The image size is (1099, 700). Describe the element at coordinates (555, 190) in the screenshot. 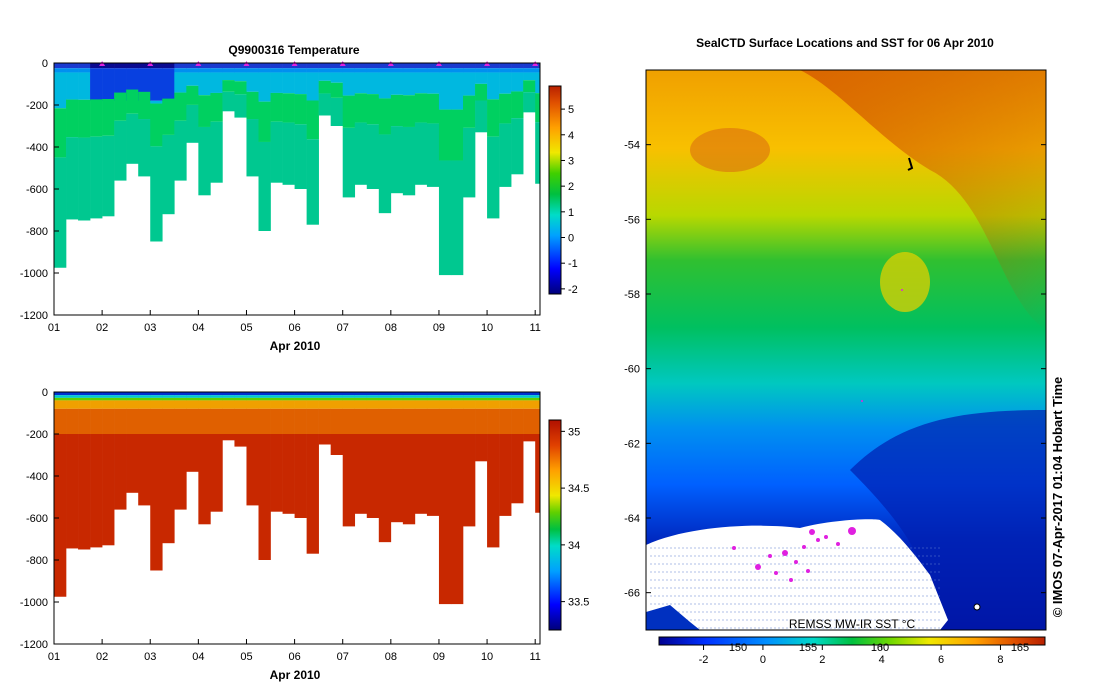

I see `temperature-colorbar` at that location.